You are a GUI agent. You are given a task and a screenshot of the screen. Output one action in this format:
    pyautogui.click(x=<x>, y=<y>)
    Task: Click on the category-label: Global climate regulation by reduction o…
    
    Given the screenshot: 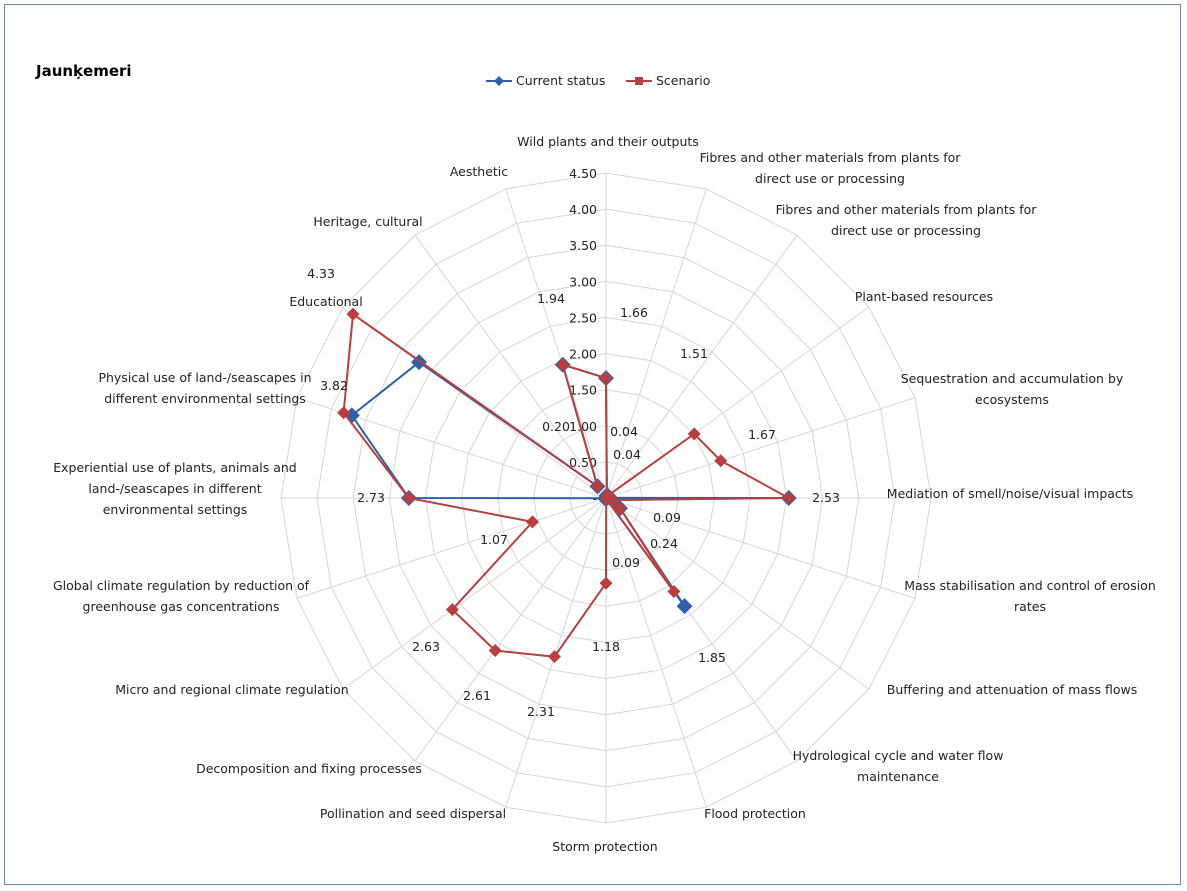 What is the action you would take?
    pyautogui.click(x=181, y=596)
    